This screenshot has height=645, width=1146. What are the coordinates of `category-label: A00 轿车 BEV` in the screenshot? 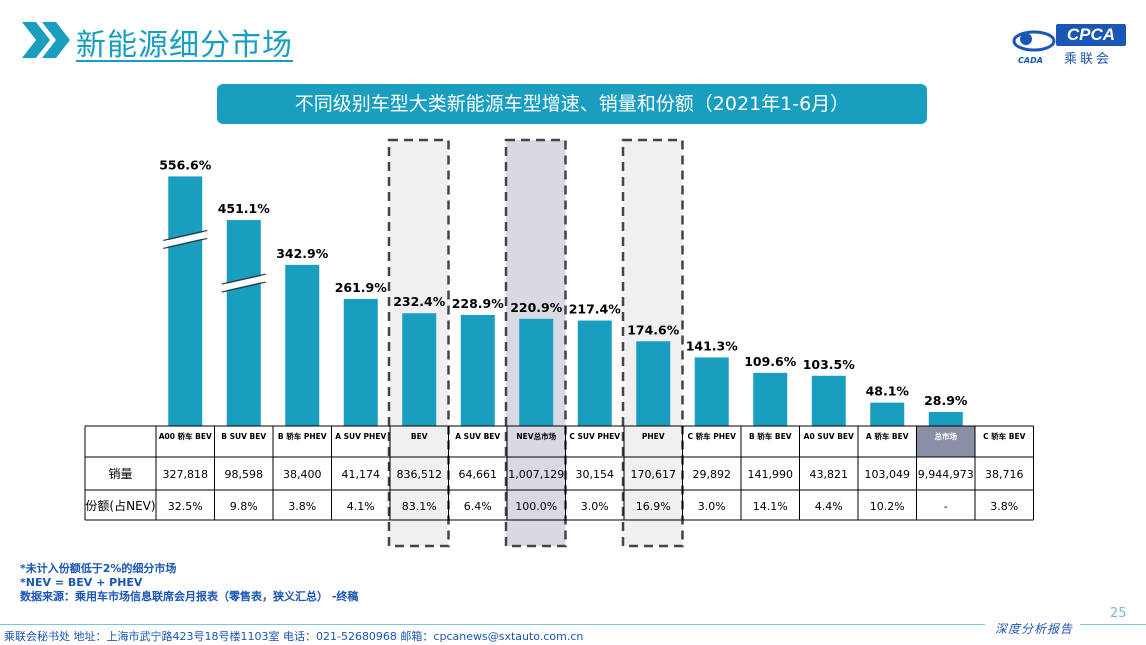 It's located at (185, 436).